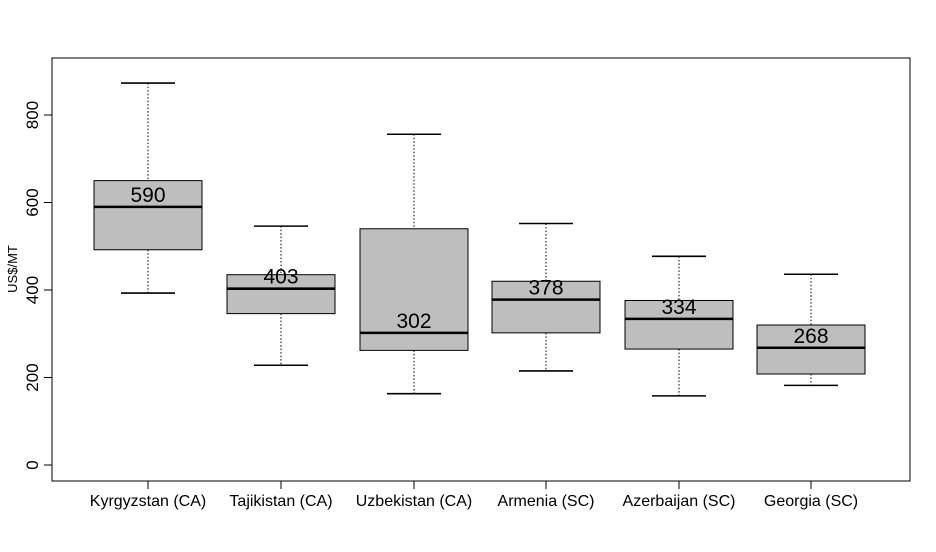 The width and height of the screenshot is (936, 552). I want to click on box-1: 590, so click(148, 188).